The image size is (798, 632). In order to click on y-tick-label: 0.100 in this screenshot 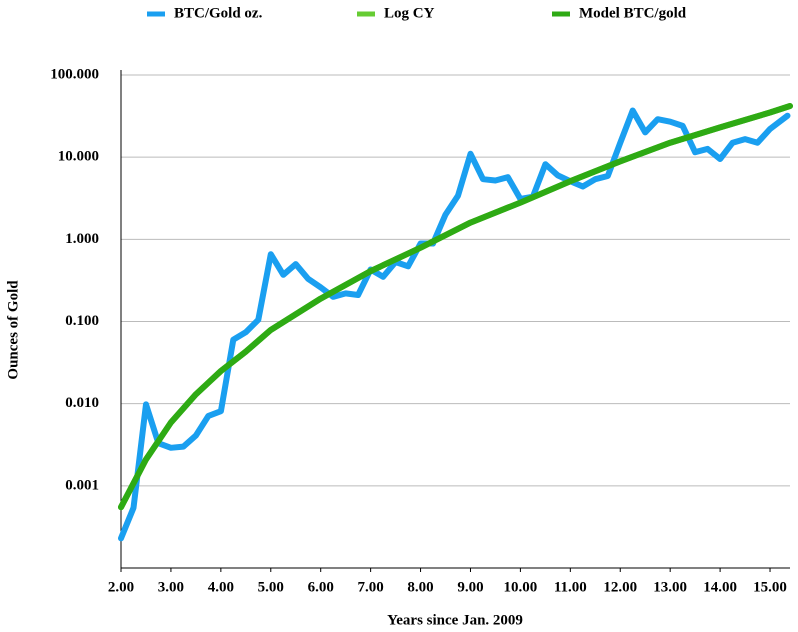, I will do `click(82, 321)`.